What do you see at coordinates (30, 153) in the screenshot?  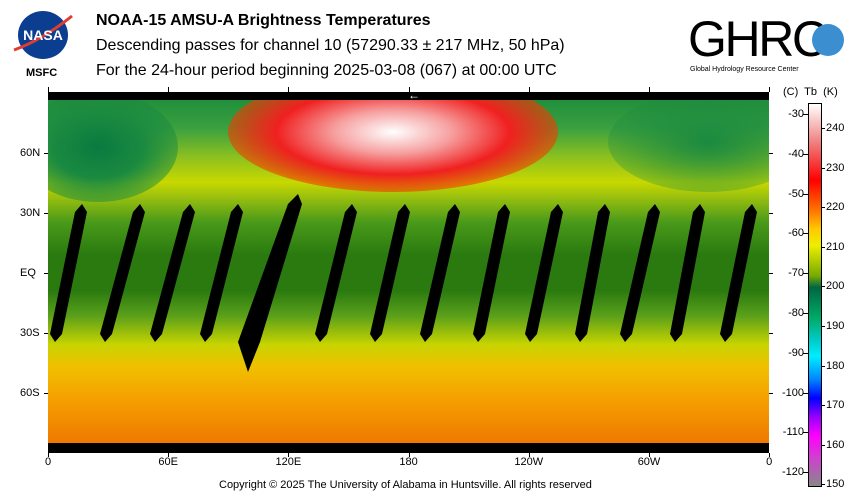 I see `lat-label: 60N` at bounding box center [30, 153].